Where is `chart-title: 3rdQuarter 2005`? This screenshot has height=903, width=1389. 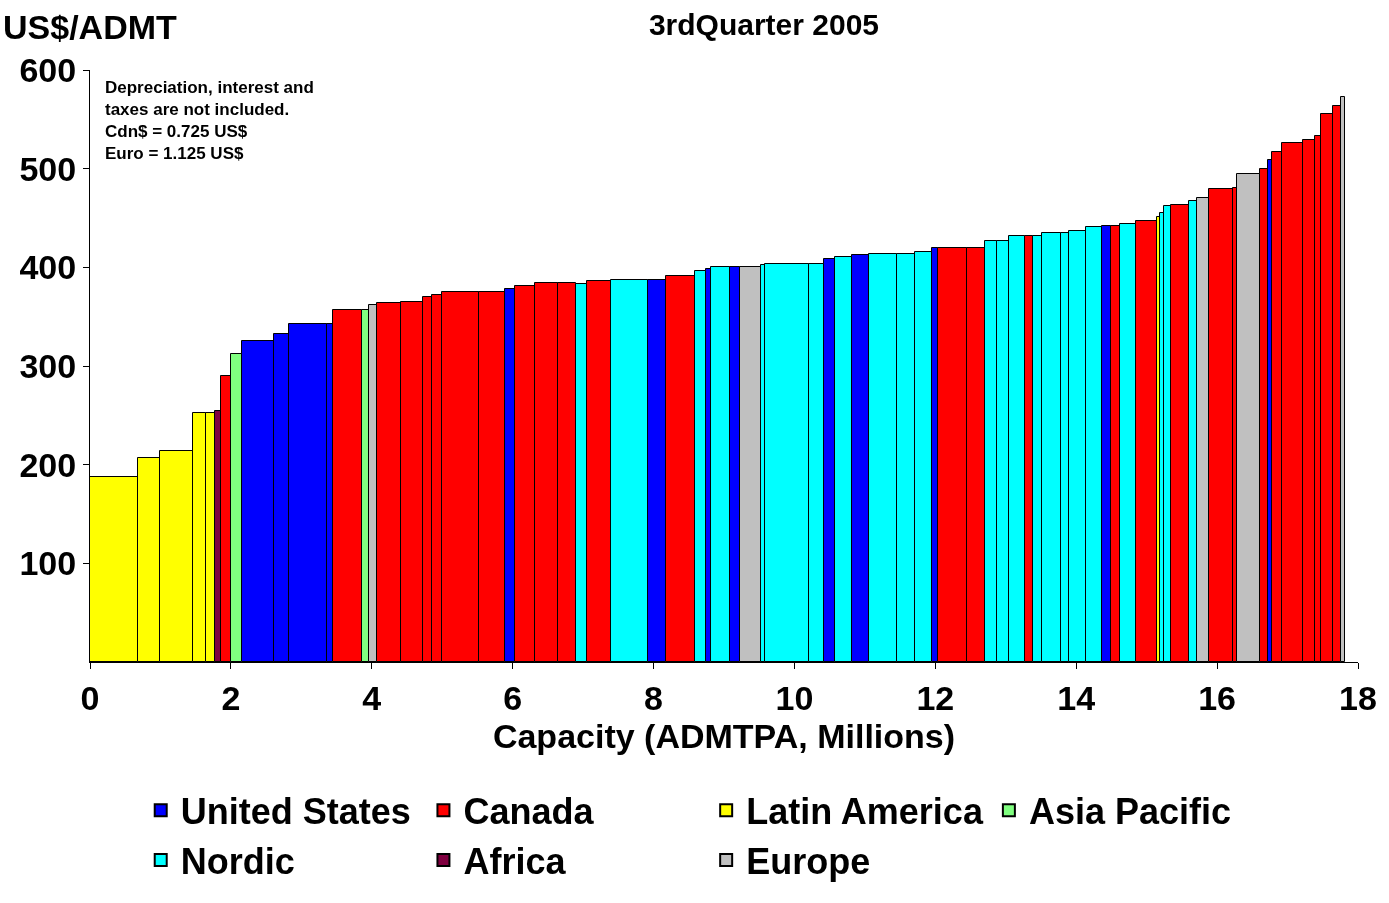 chart-title: 3rdQuarter 2005 is located at coordinates (764, 24).